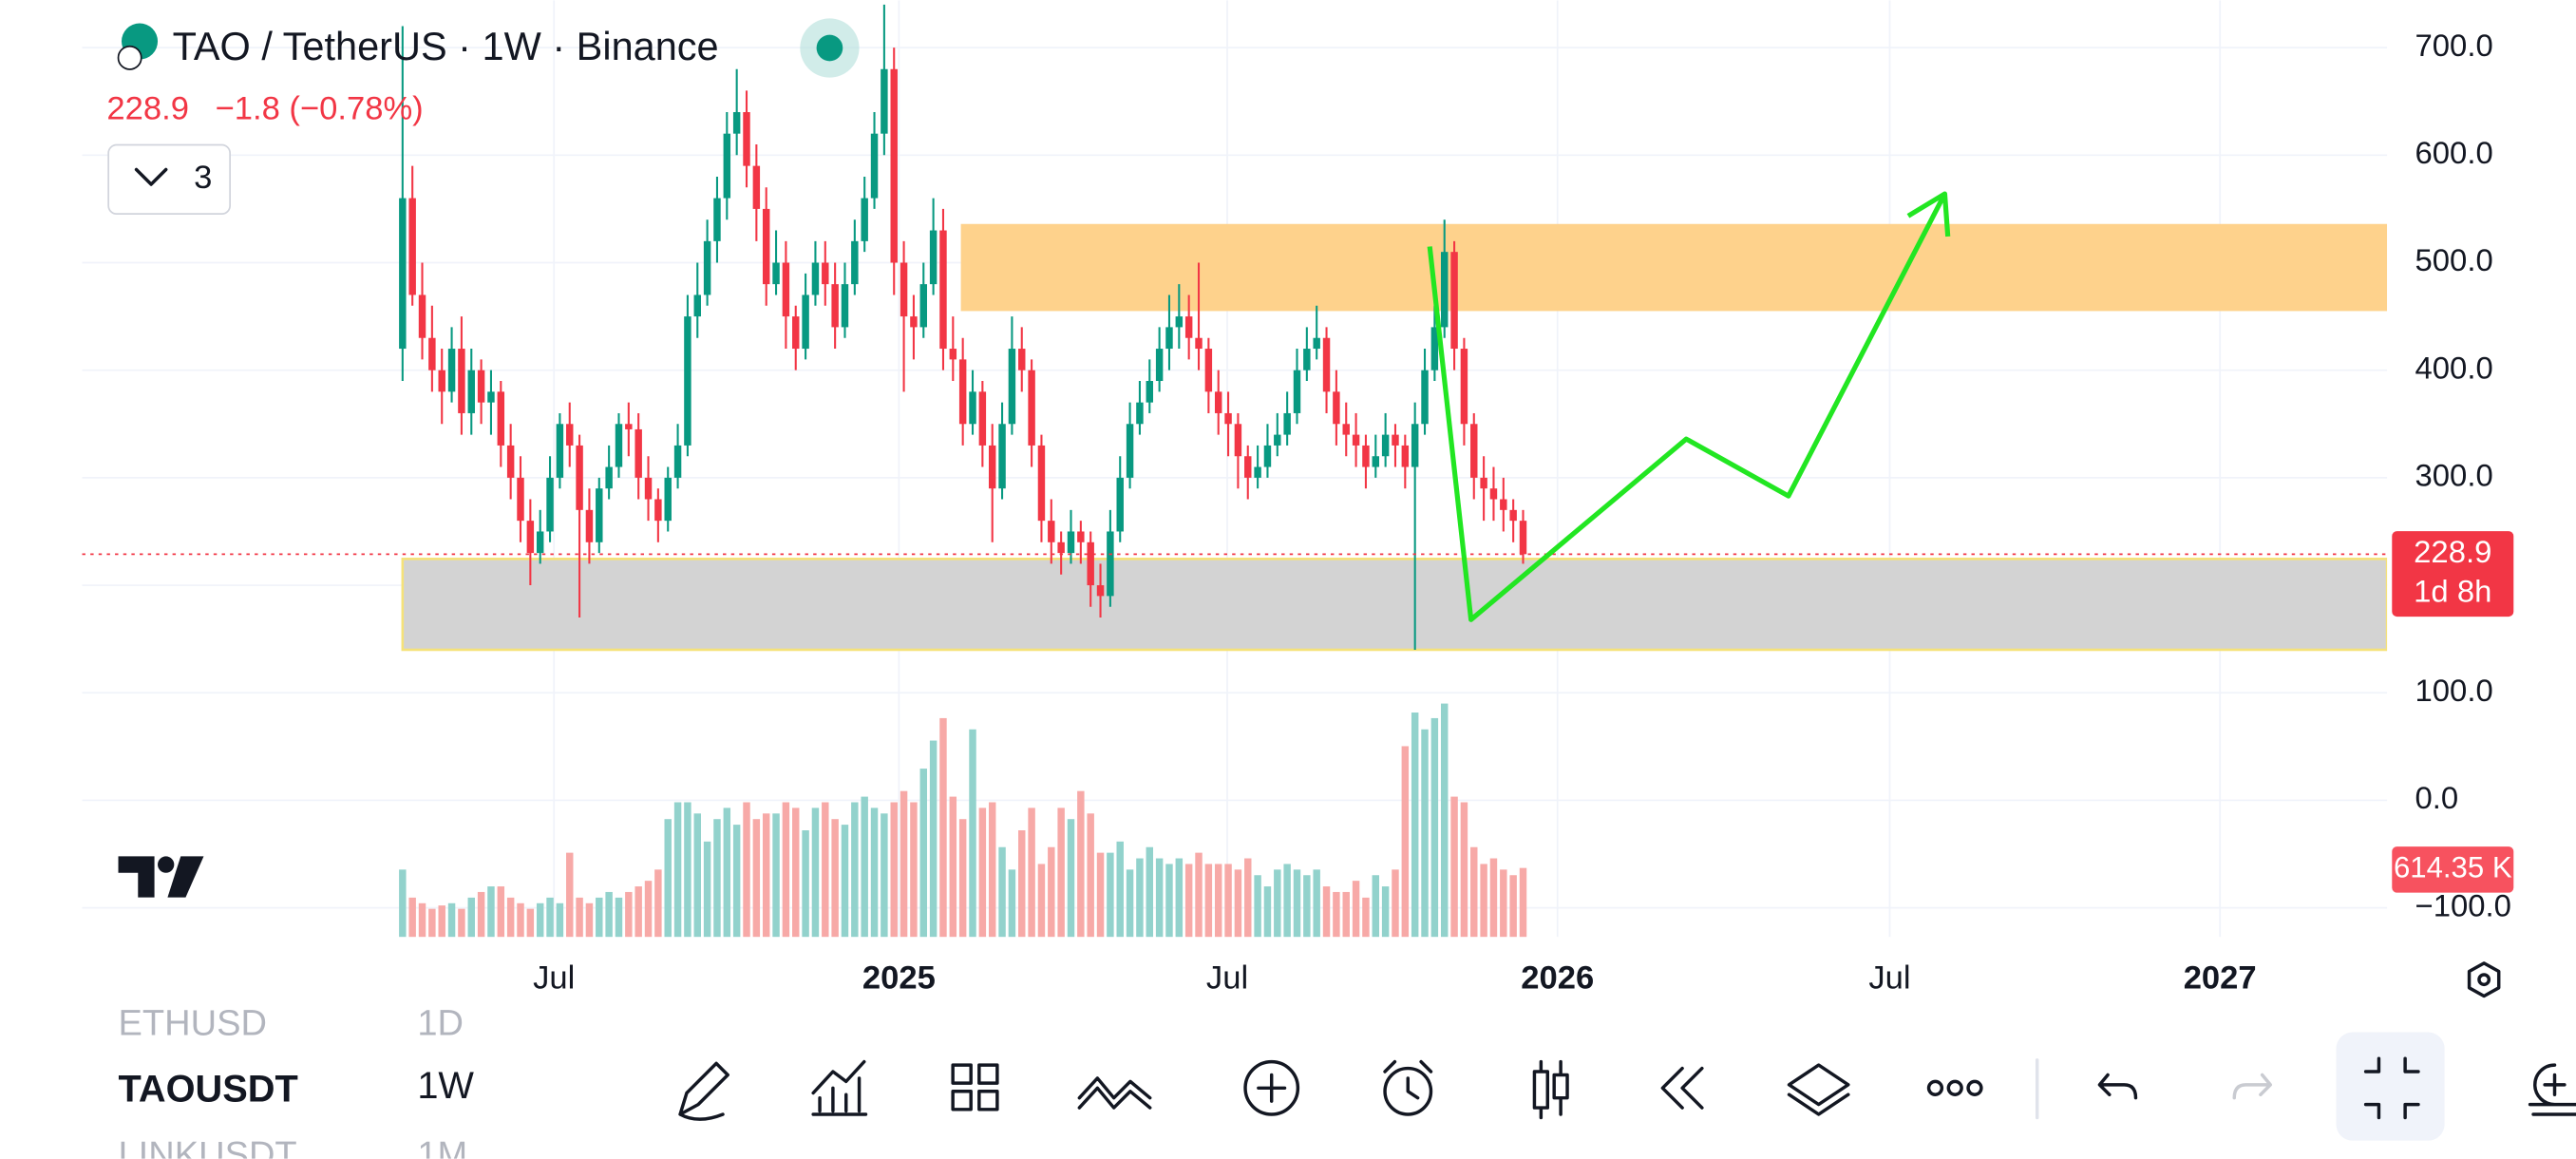 The width and height of the screenshot is (2576, 1159). What do you see at coordinates (442, 1147) in the screenshot?
I see `symbol-interval: 1M` at bounding box center [442, 1147].